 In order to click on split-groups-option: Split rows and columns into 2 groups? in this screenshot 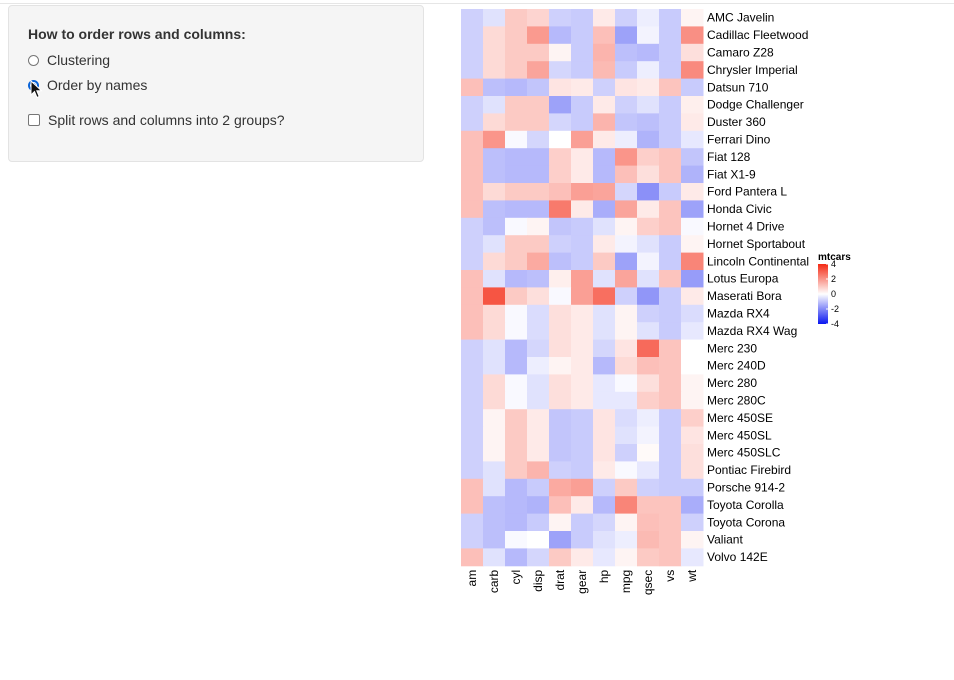, I will do `click(156, 120)`.